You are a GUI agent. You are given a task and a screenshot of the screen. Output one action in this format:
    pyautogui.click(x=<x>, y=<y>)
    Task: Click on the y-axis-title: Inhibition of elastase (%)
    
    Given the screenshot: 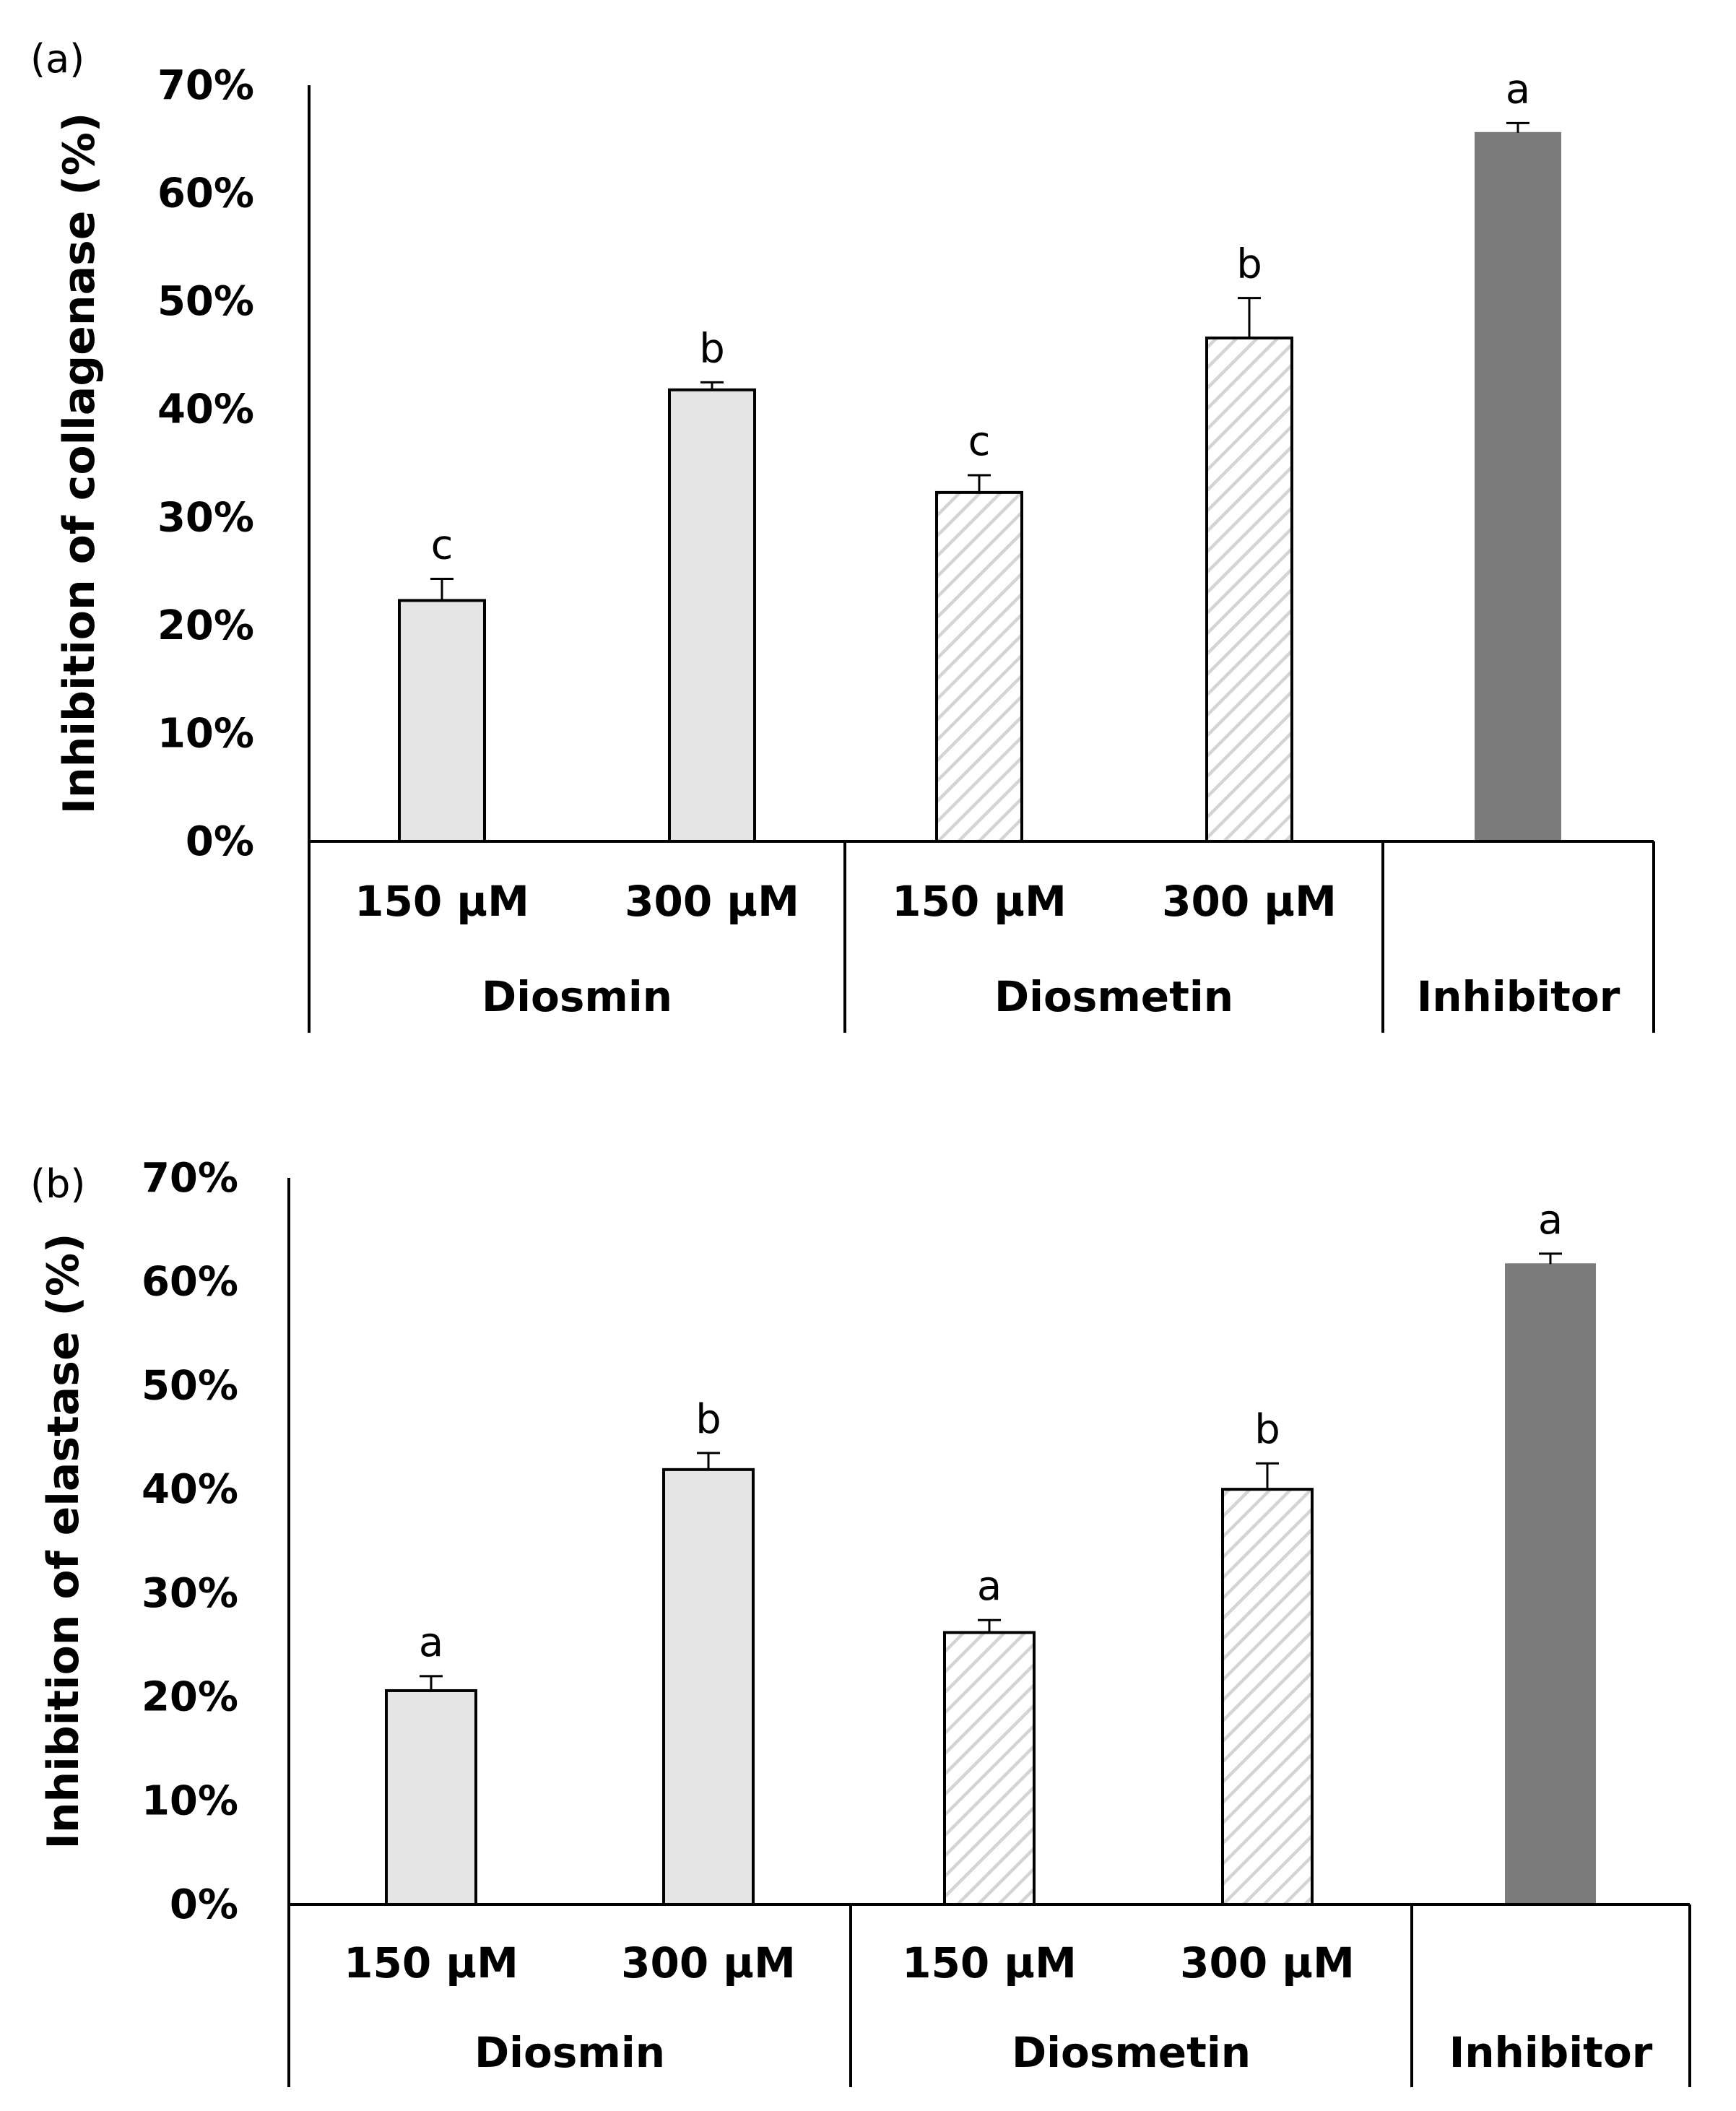 What is the action you would take?
    pyautogui.click(x=63, y=1541)
    